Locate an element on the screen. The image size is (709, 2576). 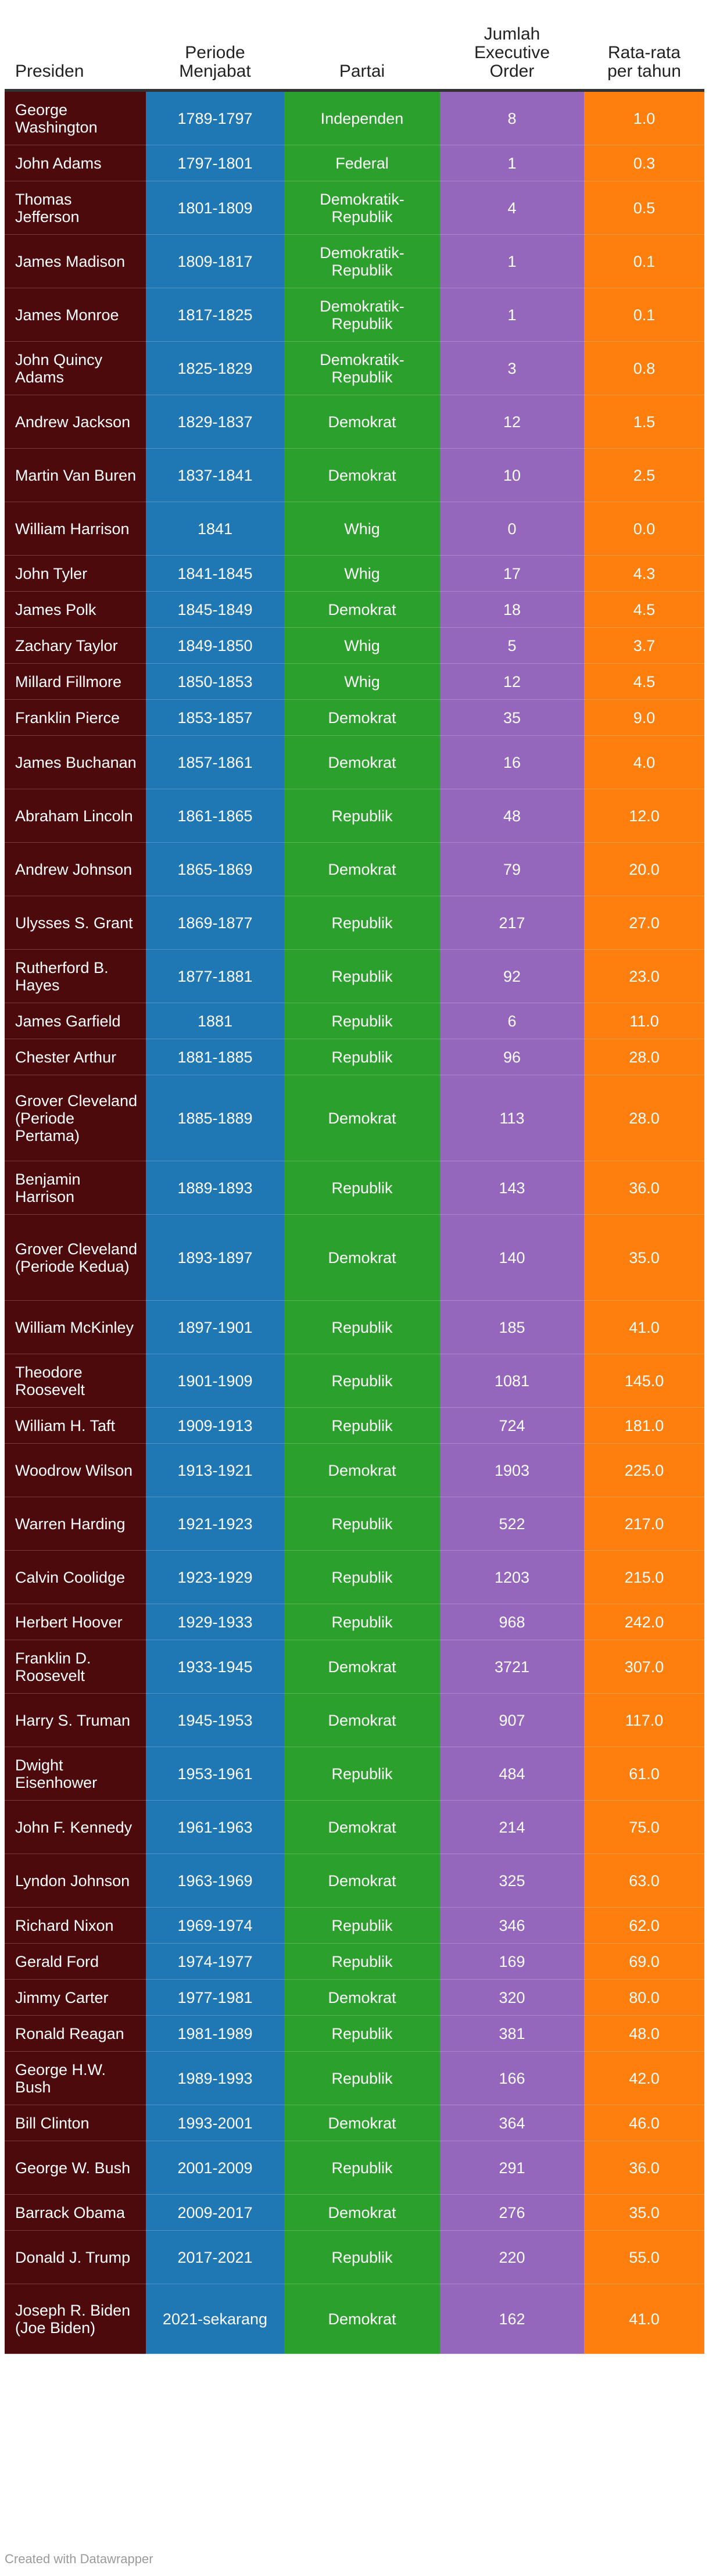
average-cell: 48.0 is located at coordinates (644, 2034).